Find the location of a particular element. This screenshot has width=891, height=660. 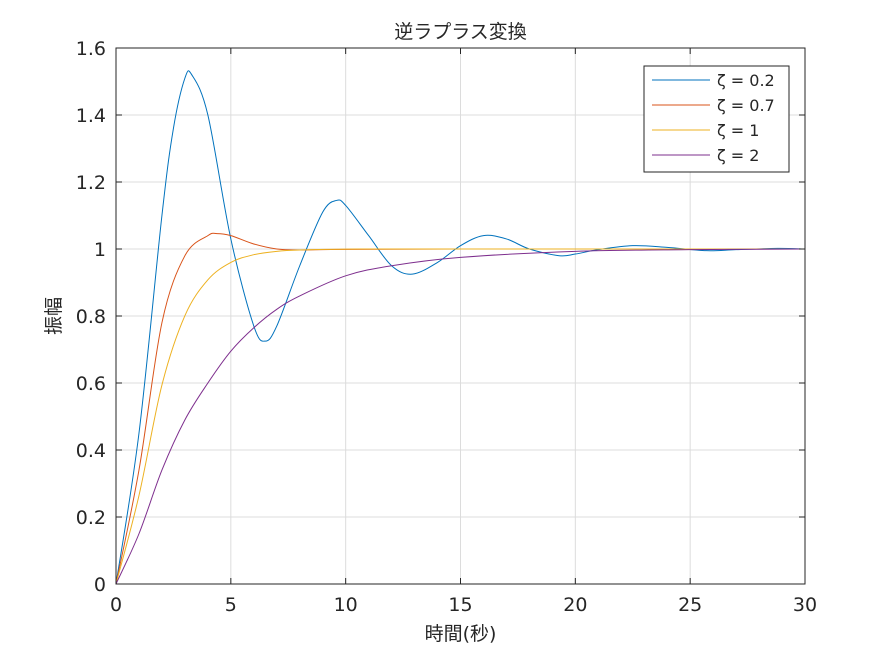

y-tick-label: 1.6 is located at coordinates (91, 49).